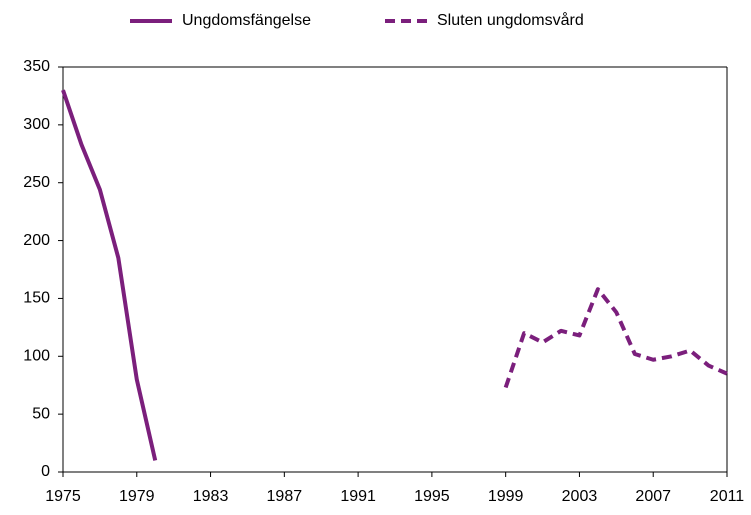  Describe the element at coordinates (580, 496) in the screenshot. I see `x-tick-label: 2003` at that location.